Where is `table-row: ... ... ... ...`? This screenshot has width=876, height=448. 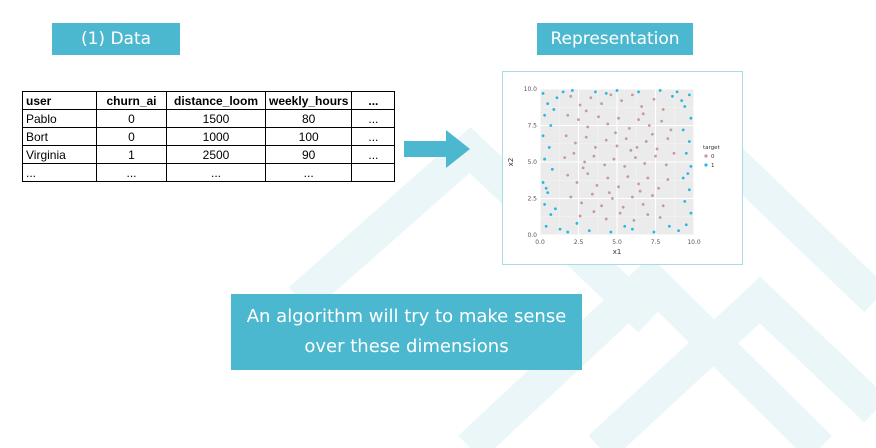 table-row: ... ... ... ... is located at coordinates (209, 172).